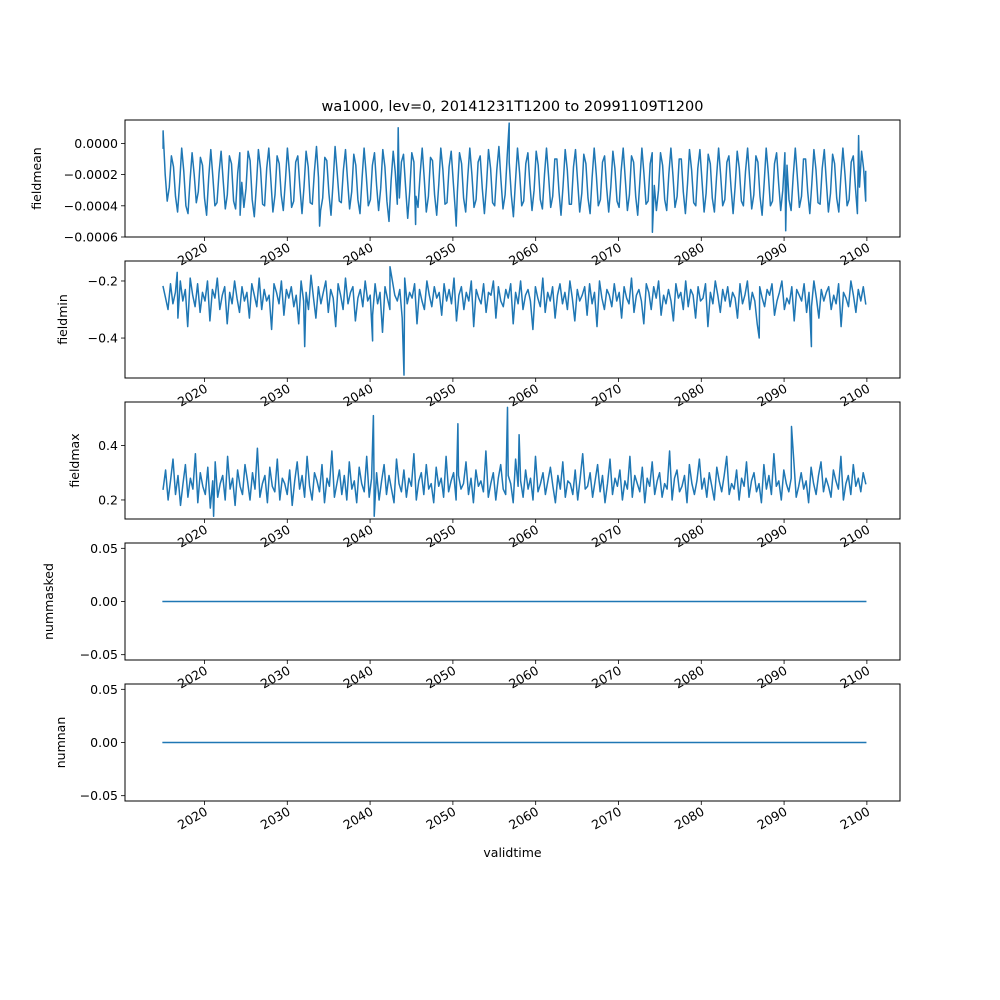 Image resolution: width=1000 pixels, height=1000 pixels. What do you see at coordinates (74, 460) in the screenshot?
I see `y-axis-label: fieldmax` at bounding box center [74, 460].